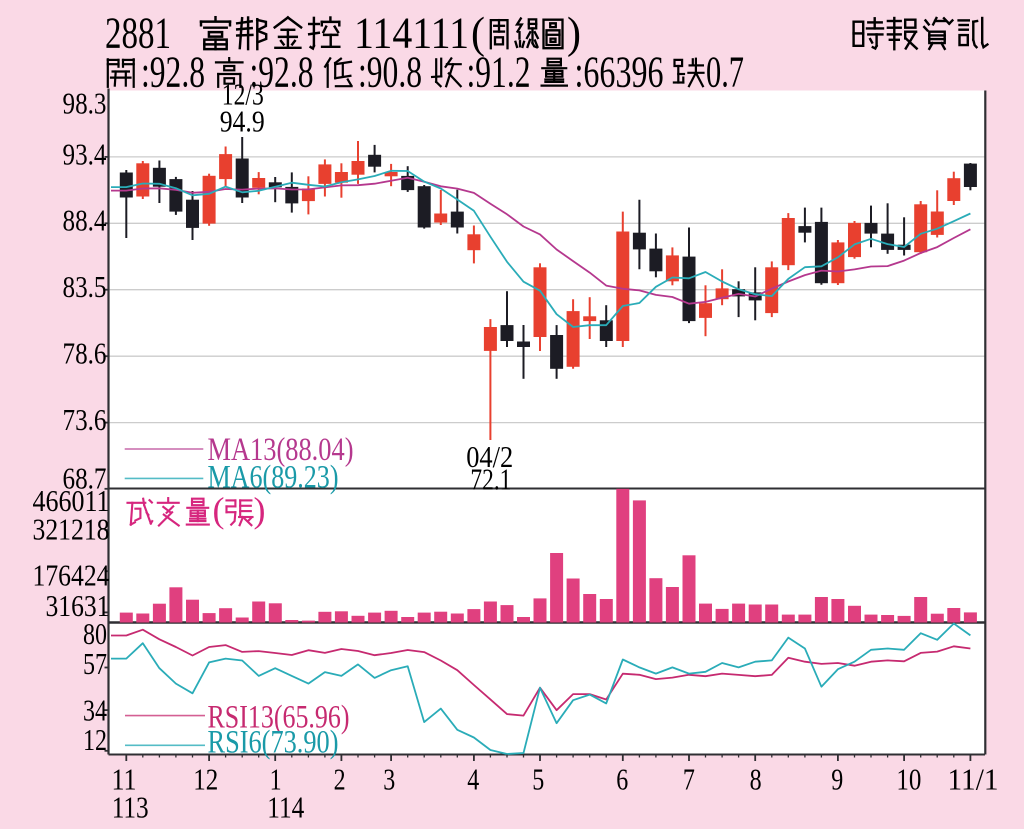 The height and width of the screenshot is (829, 1024). I want to click on svg-text: 3, so click(389, 779).